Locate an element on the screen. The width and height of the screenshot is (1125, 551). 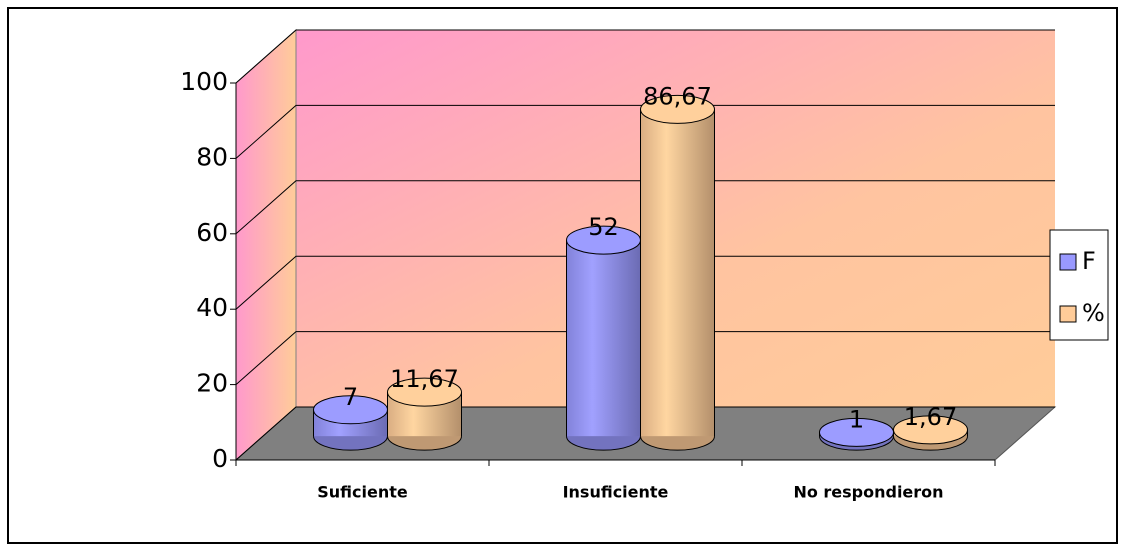
side-wall is located at coordinates (266, 245).